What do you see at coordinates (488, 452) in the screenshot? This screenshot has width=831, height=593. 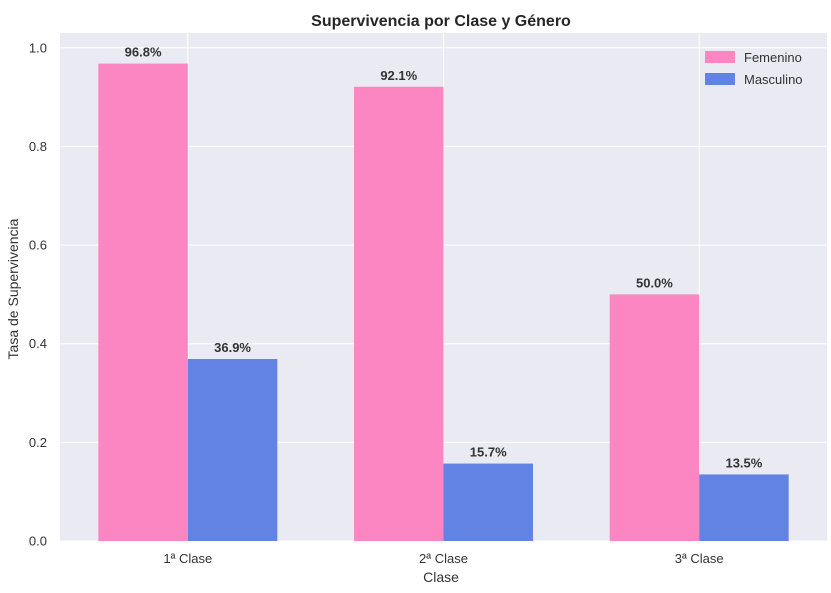 I see `data-label-masculino: 15.7%` at bounding box center [488, 452].